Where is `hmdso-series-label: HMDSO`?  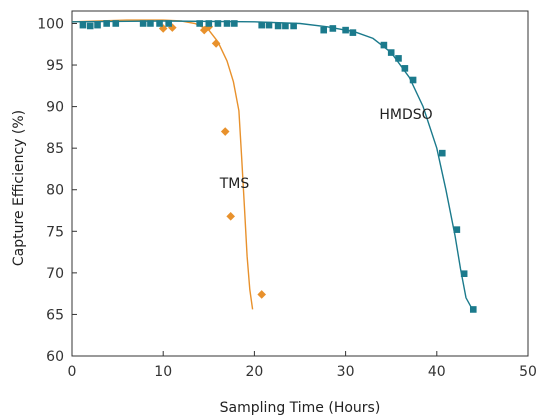
hmdso-series-label: HMDSO is located at coordinates (405, 115).